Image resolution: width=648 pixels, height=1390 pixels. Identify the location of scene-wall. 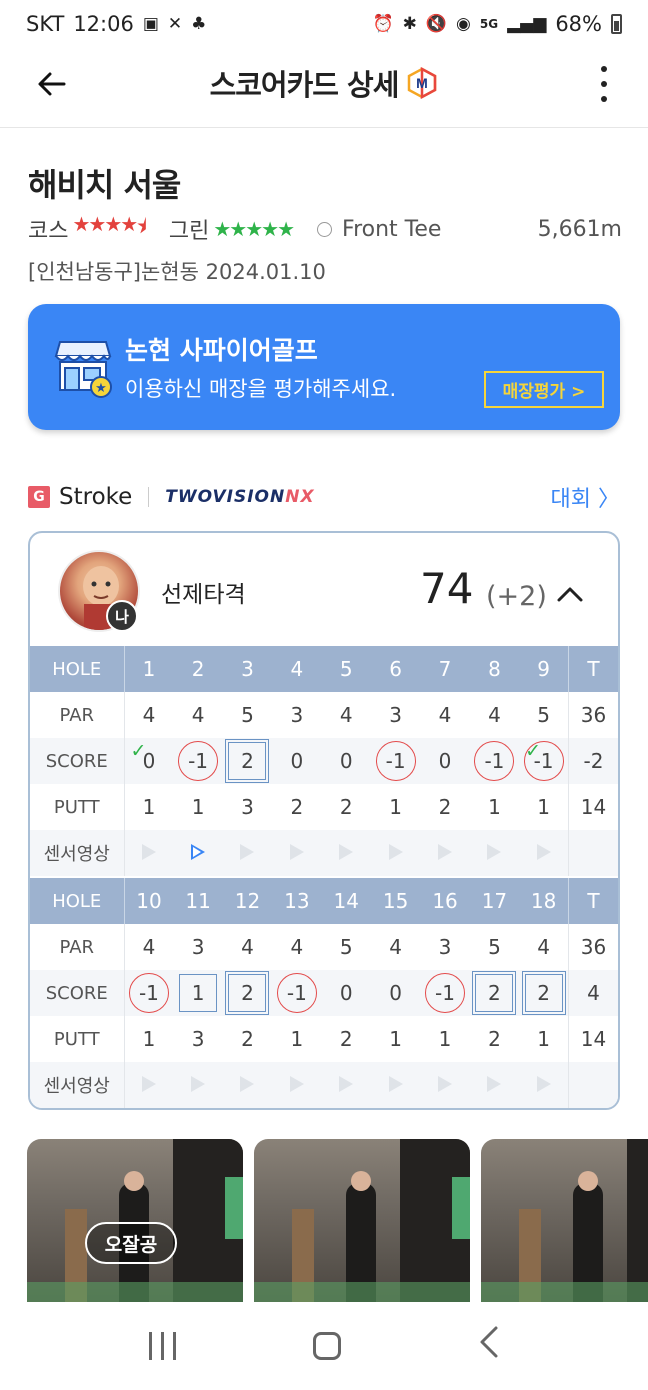
(637, 1220).